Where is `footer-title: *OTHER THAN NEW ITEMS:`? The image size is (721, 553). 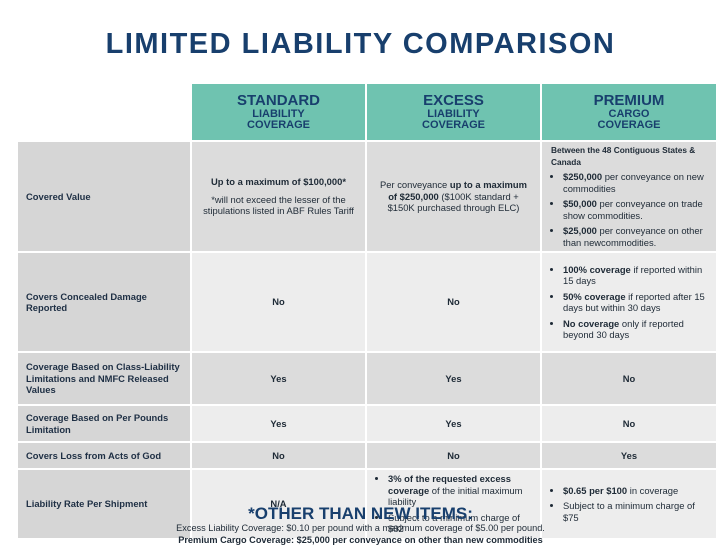
footer-title: *OTHER THAN NEW ITEMS: is located at coordinates (360, 513).